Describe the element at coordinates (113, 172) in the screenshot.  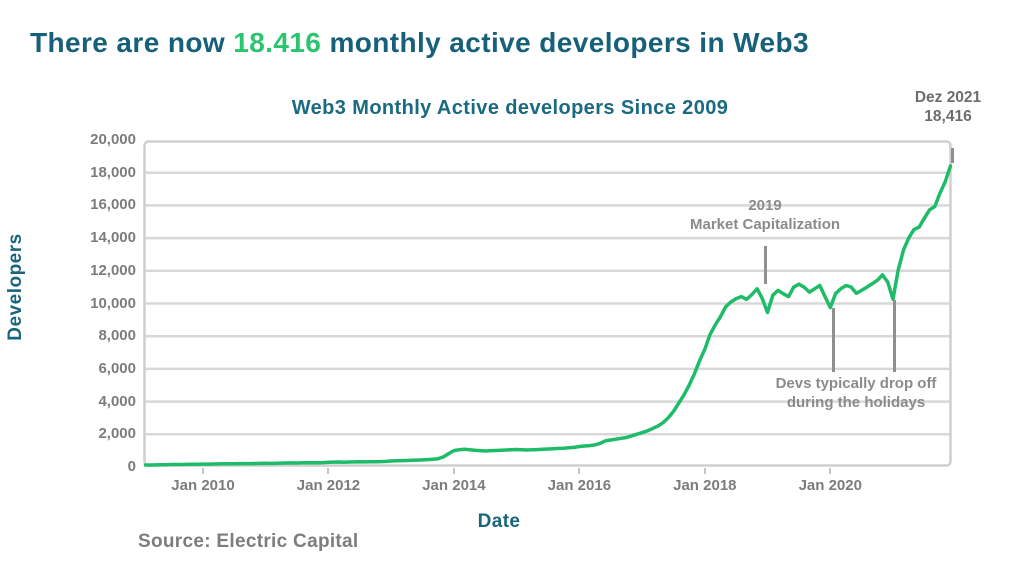
I see `y-tick-label: 18,000` at that location.